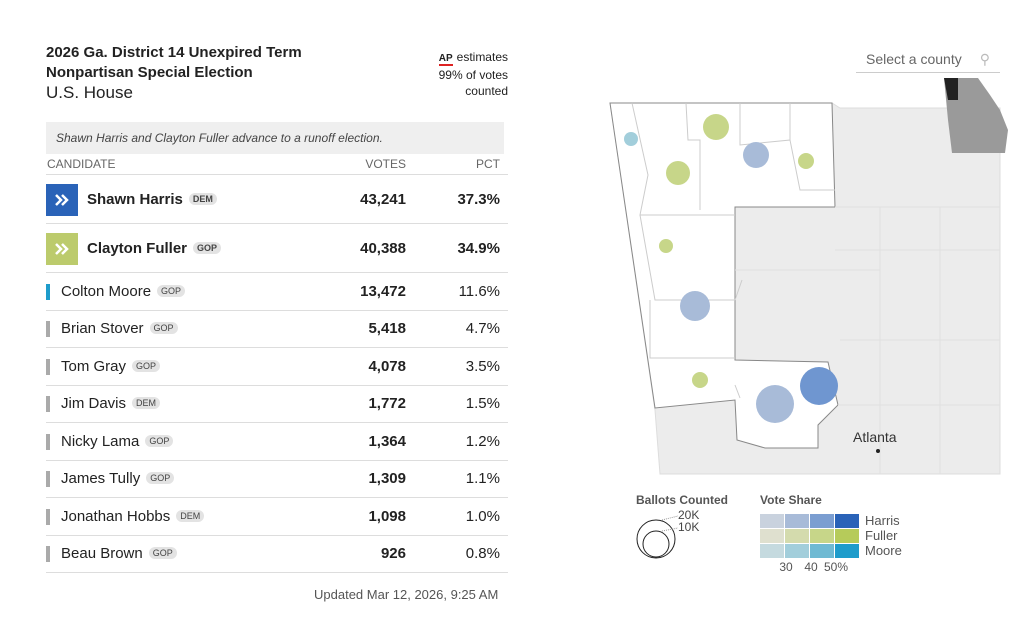  Describe the element at coordinates (81, 164) in the screenshot. I see `col-header: CANDIDATE` at that location.